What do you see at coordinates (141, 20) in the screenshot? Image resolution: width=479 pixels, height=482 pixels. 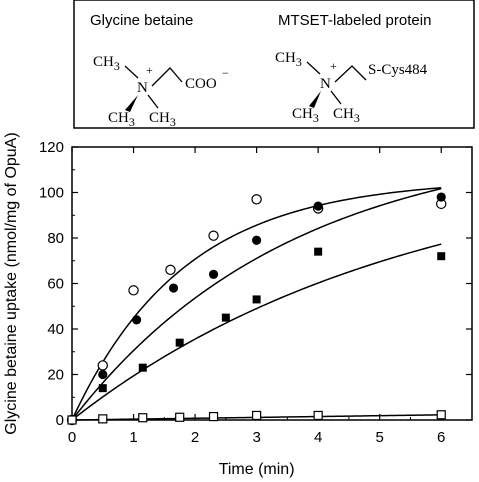 I see `structure-title-glycine-betaine: Glycine betaine` at bounding box center [141, 20].